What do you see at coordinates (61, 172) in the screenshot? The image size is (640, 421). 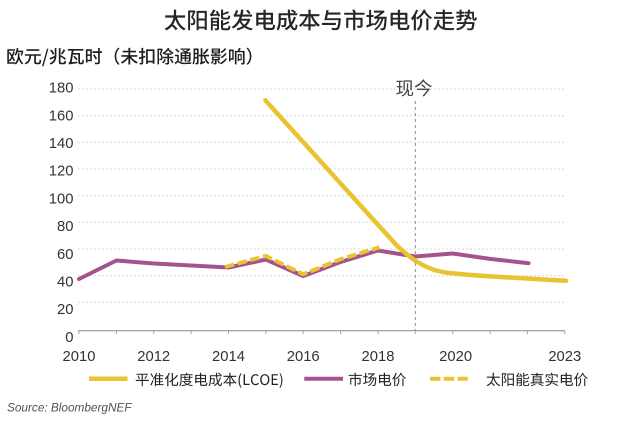 I see `svg-text: 120` at bounding box center [61, 172].